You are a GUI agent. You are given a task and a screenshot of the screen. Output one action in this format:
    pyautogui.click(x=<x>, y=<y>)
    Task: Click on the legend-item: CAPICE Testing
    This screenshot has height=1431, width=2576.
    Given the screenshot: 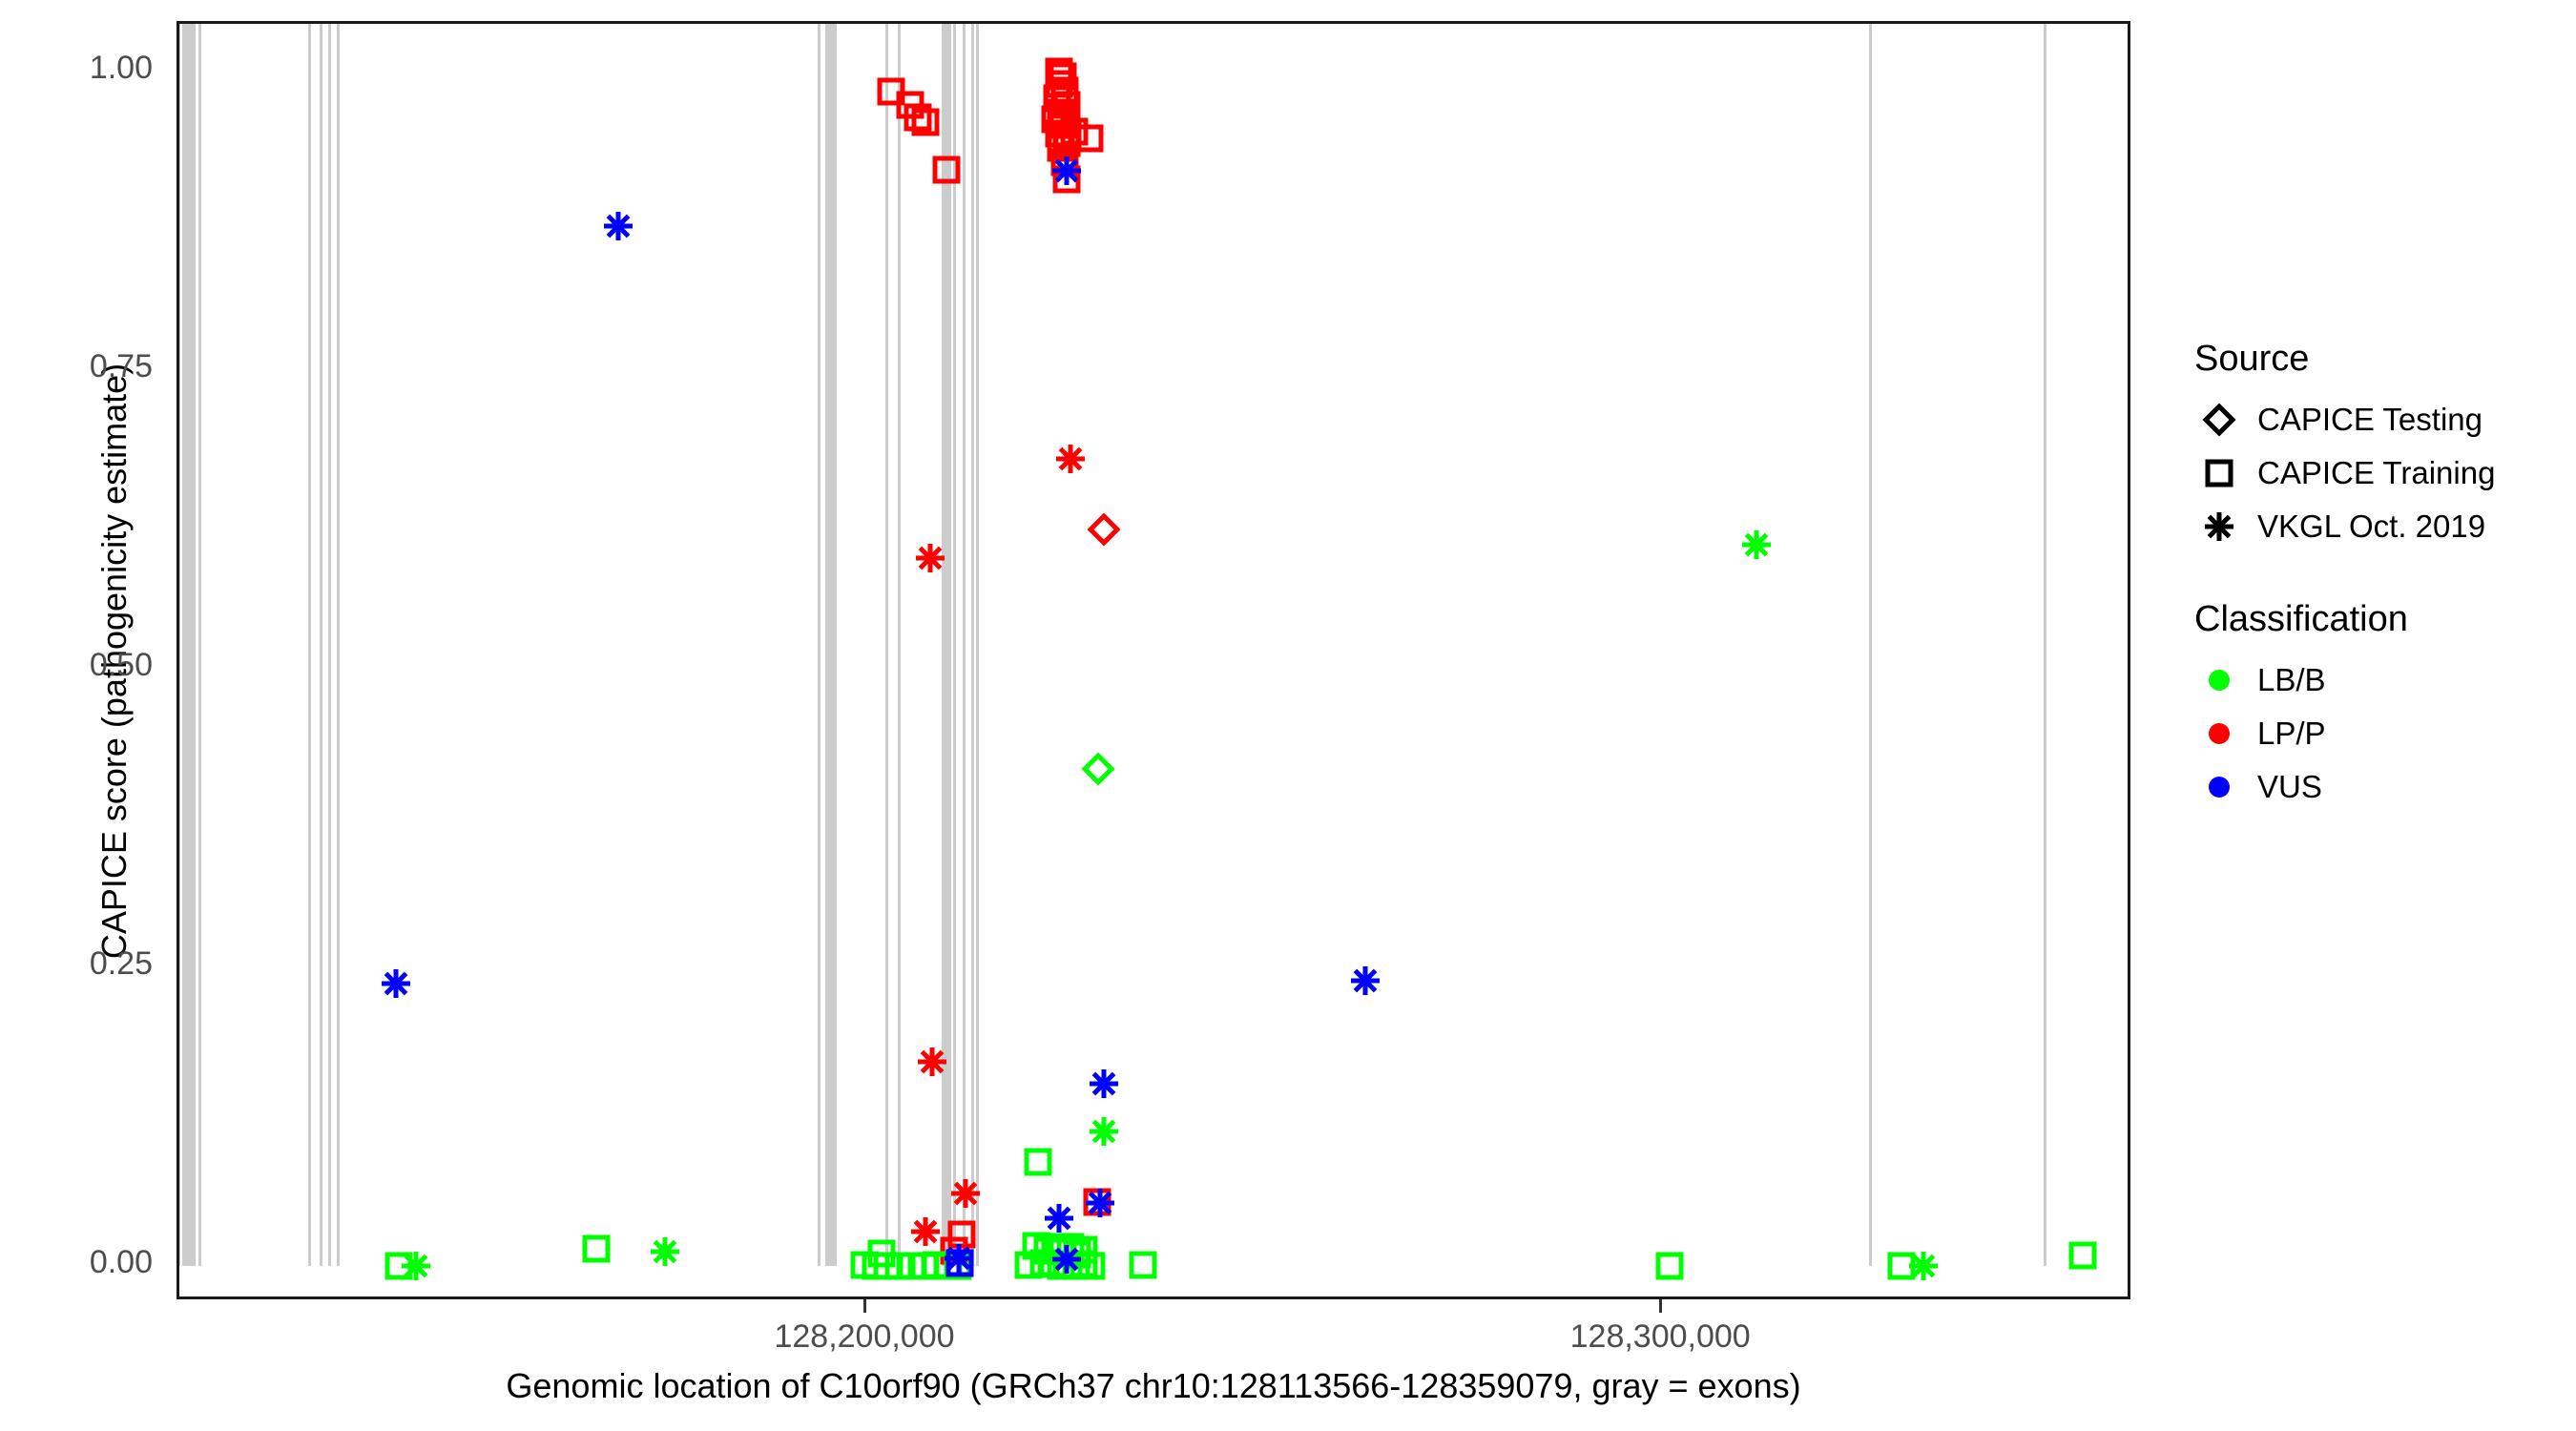 What is the action you would take?
    pyautogui.click(x=2385, y=420)
    